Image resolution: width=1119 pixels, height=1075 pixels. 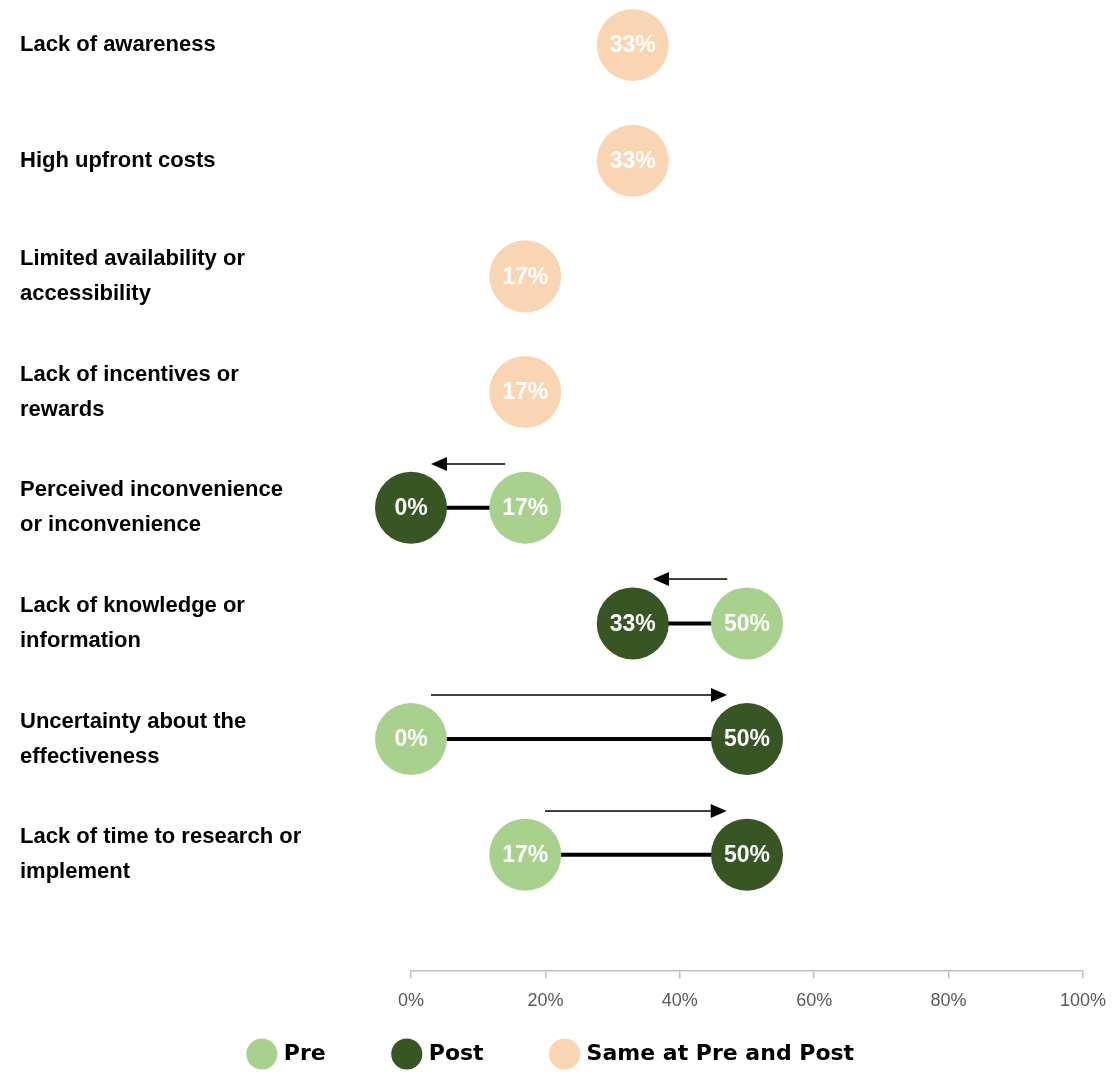 What do you see at coordinates (545, 1000) in the screenshot?
I see `x-tick-label: 20%` at bounding box center [545, 1000].